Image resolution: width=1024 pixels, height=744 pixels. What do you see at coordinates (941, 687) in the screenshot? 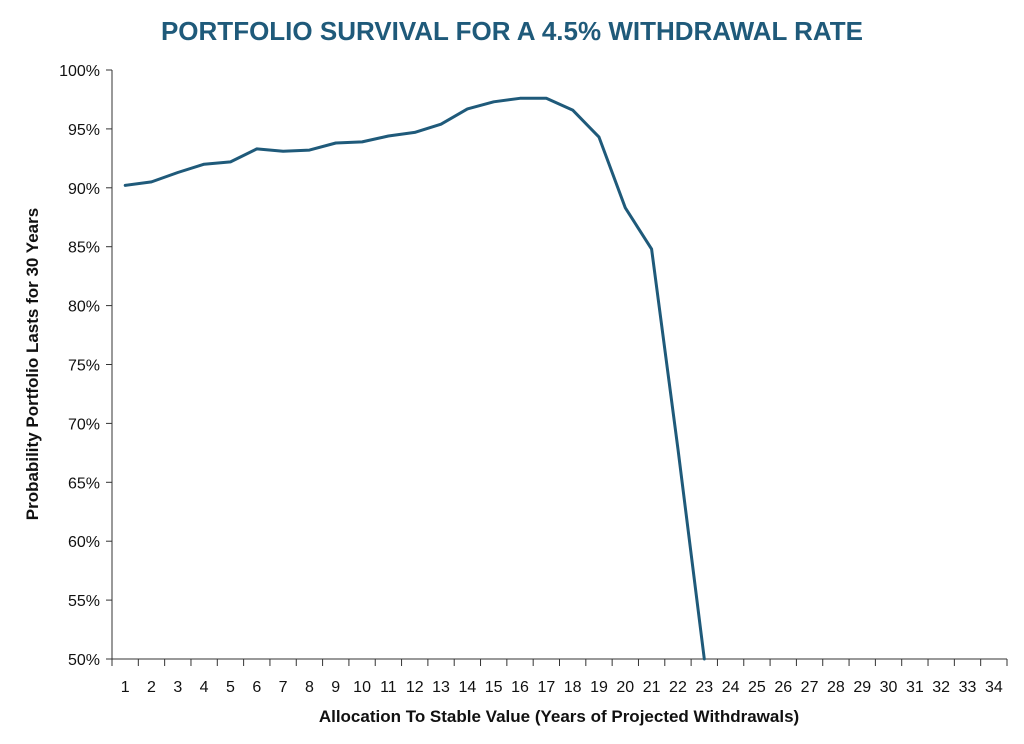
I see `x-tick-label: 32` at bounding box center [941, 687].